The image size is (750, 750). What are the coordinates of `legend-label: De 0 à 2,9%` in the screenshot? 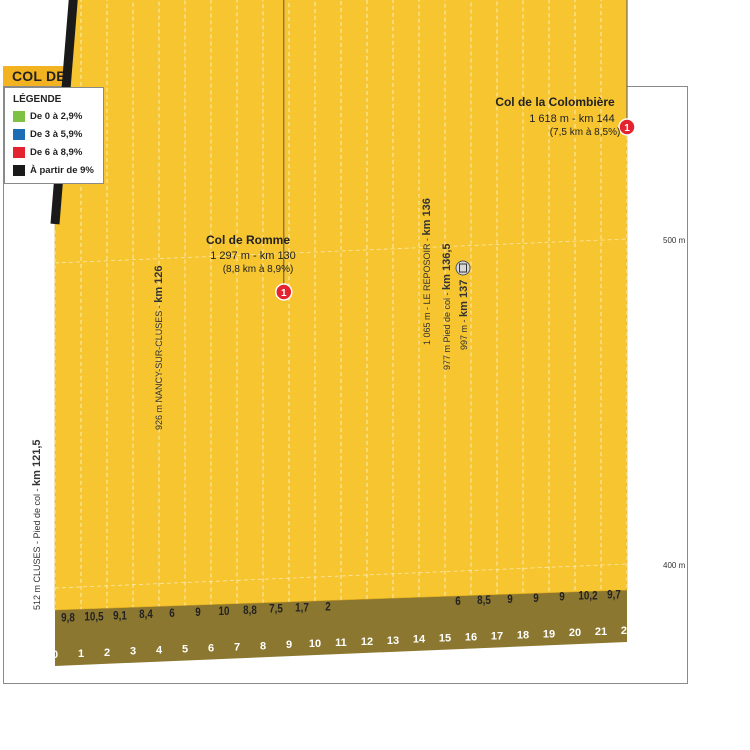 It's located at (56, 116).